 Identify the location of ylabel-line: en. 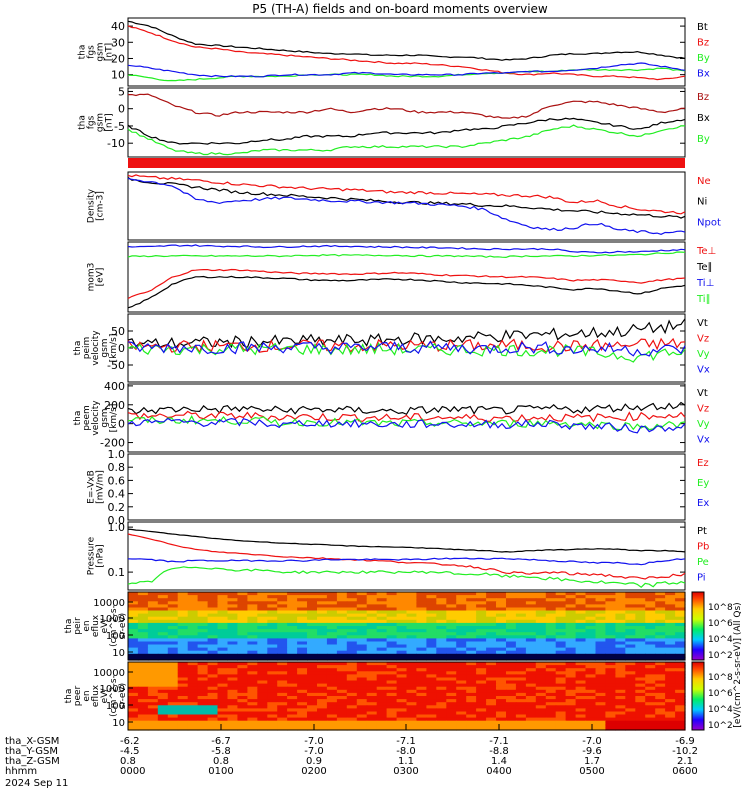
(87, 695).